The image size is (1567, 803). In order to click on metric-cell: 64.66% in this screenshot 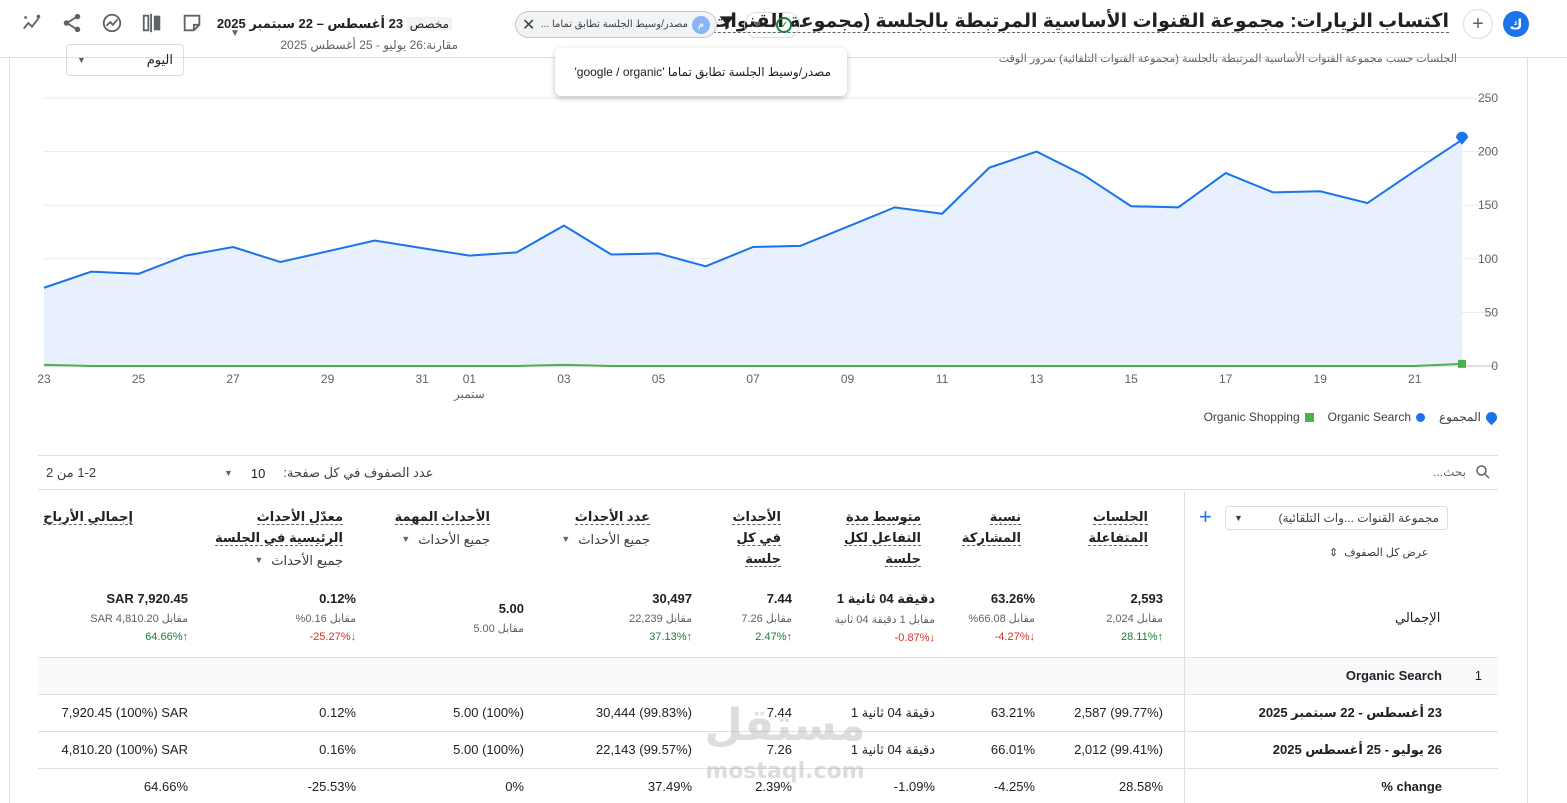, I will do `click(165, 786)`.